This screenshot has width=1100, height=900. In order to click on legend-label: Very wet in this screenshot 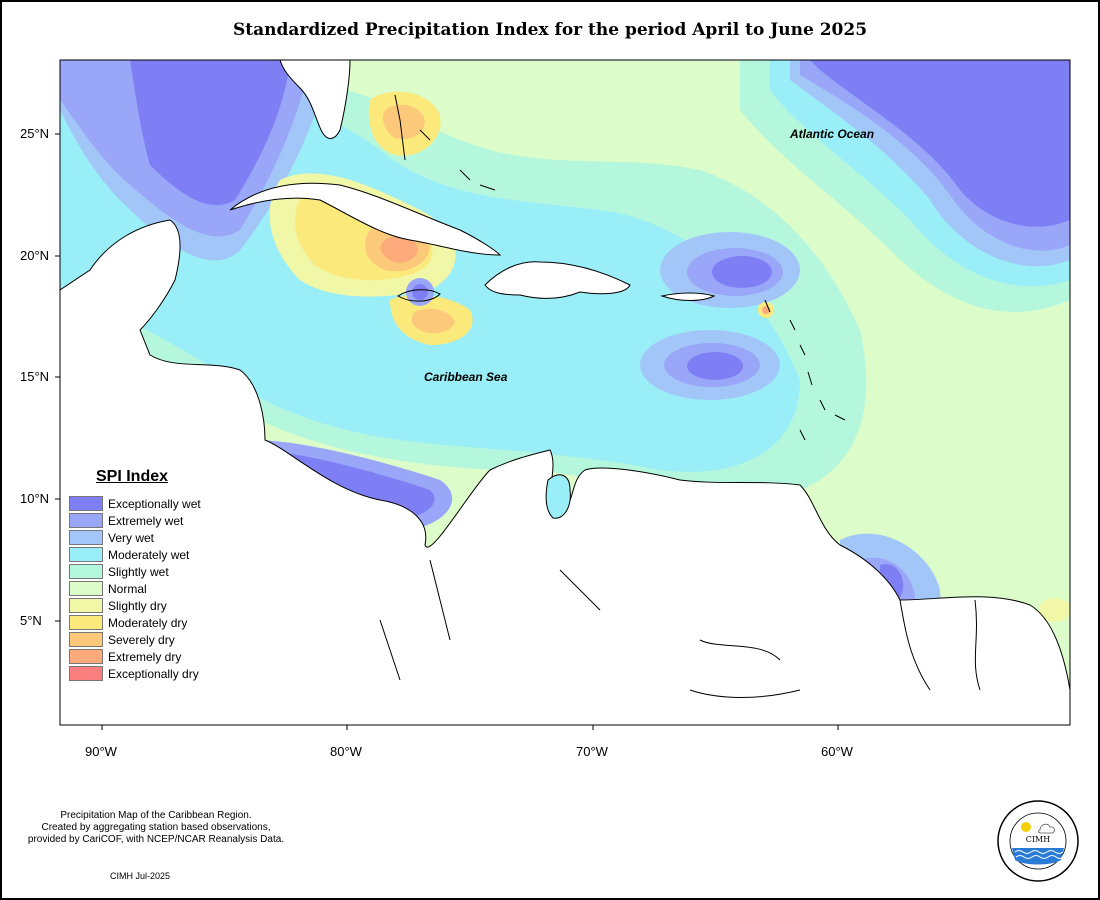, I will do `click(131, 537)`.